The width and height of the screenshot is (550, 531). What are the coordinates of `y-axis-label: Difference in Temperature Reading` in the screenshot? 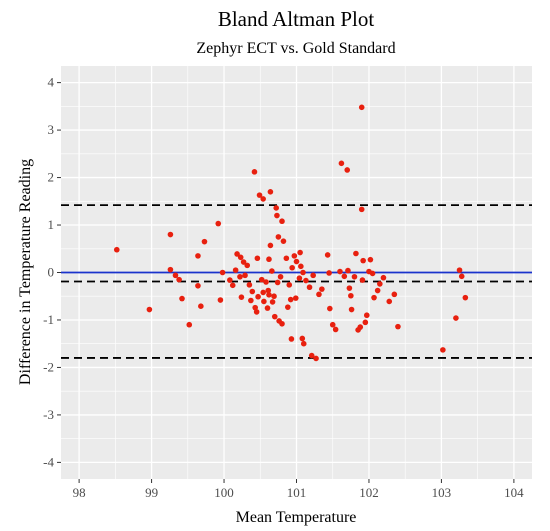 It's located at (25, 272).